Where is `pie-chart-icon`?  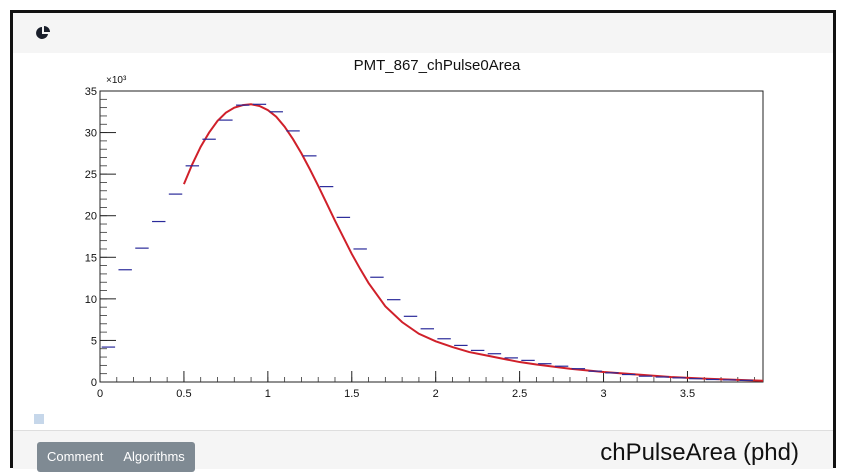 pie-chart-icon is located at coordinates (43, 33).